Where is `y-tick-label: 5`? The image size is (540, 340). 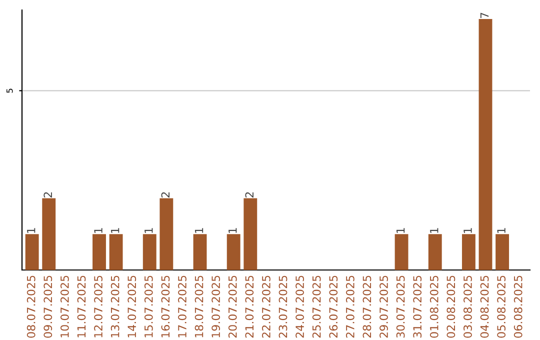 y-tick-label: 5 is located at coordinates (9, 90).